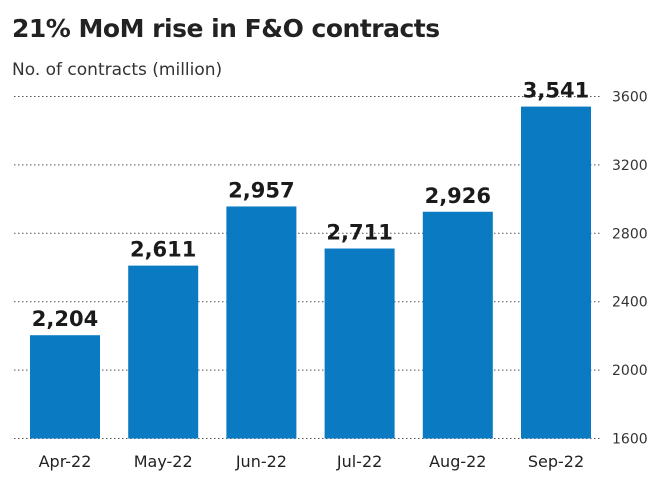 The image size is (660, 480). Describe the element at coordinates (359, 233) in the screenshot. I see `data-label: 2,711` at that location.